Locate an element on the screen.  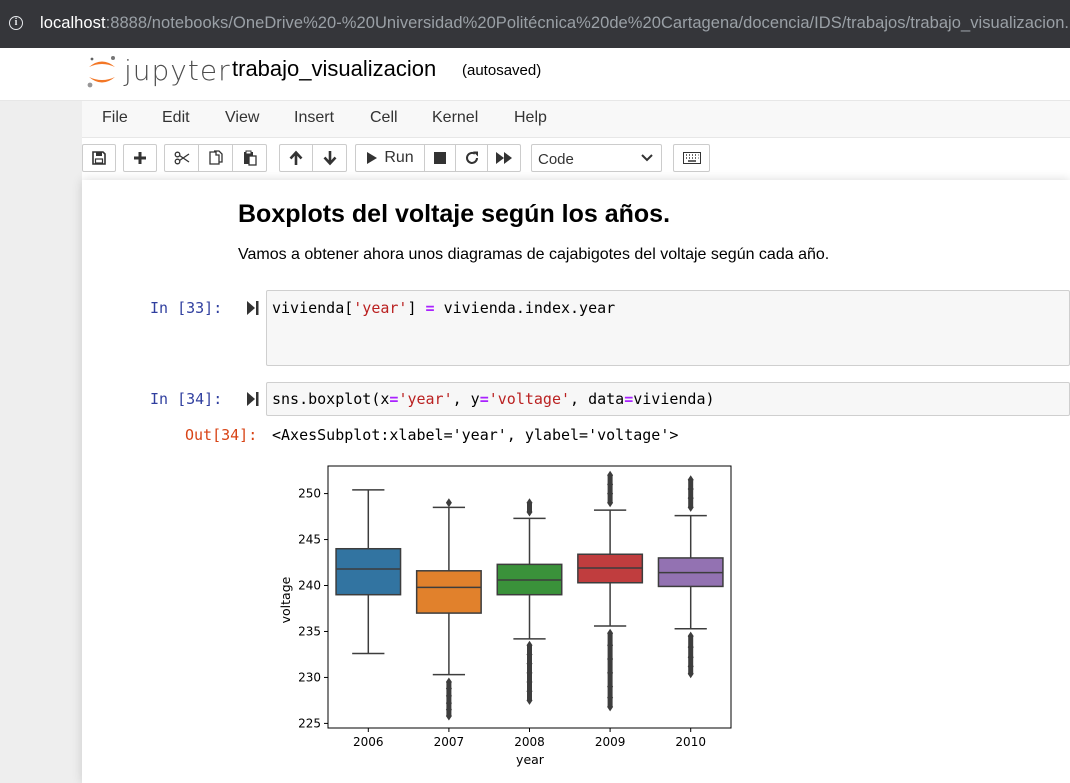
x-tick-label: 2008 is located at coordinates (529, 742).